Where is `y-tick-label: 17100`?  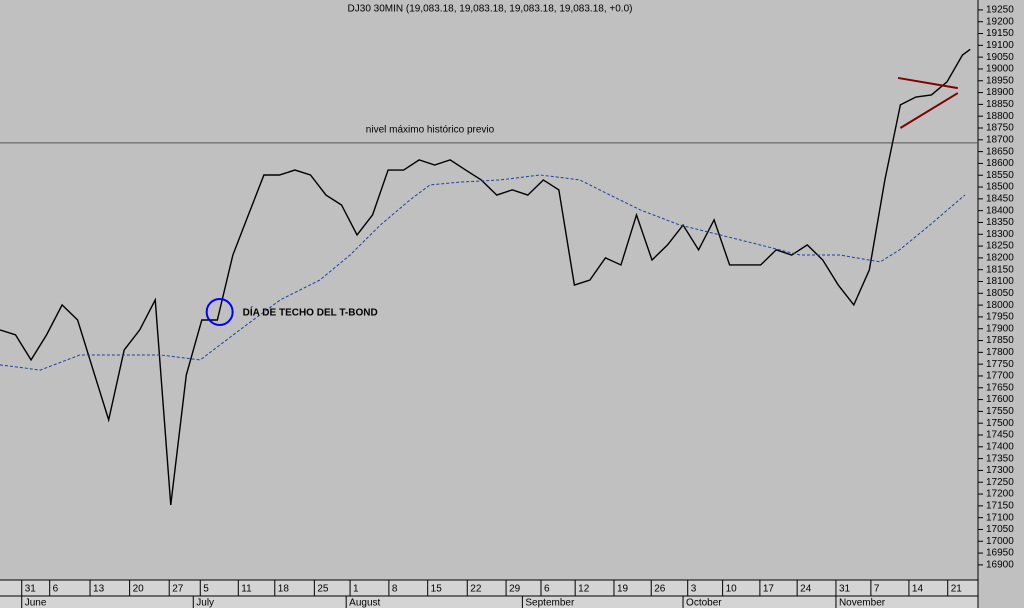 y-tick-label: 17100 is located at coordinates (1000, 517).